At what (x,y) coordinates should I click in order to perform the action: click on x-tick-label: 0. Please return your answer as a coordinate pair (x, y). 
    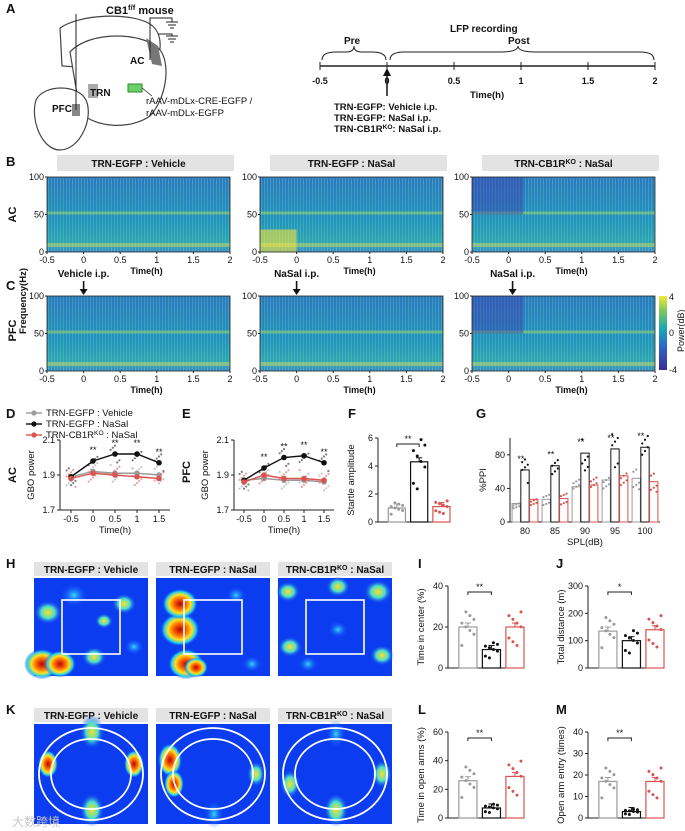
    Looking at the image, I should click on (263, 519).